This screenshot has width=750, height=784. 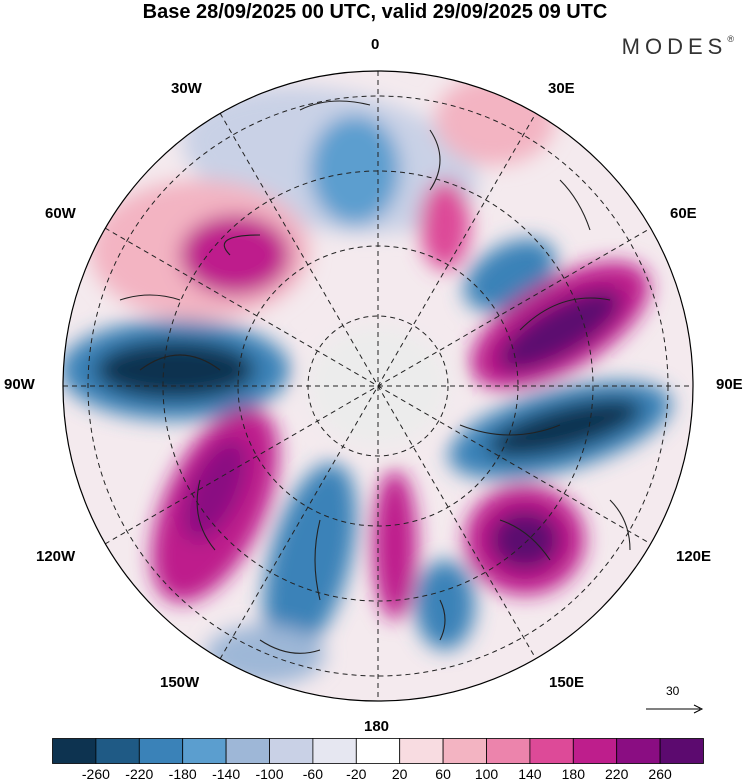 I want to click on lon-label-90w: 90W, so click(x=19, y=384).